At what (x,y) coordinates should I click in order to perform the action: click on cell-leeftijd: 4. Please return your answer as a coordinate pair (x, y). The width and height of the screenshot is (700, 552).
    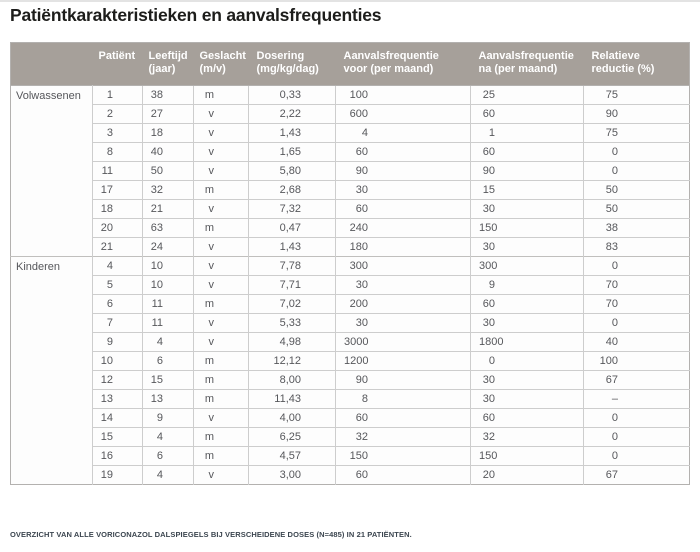
    Looking at the image, I should click on (168, 437).